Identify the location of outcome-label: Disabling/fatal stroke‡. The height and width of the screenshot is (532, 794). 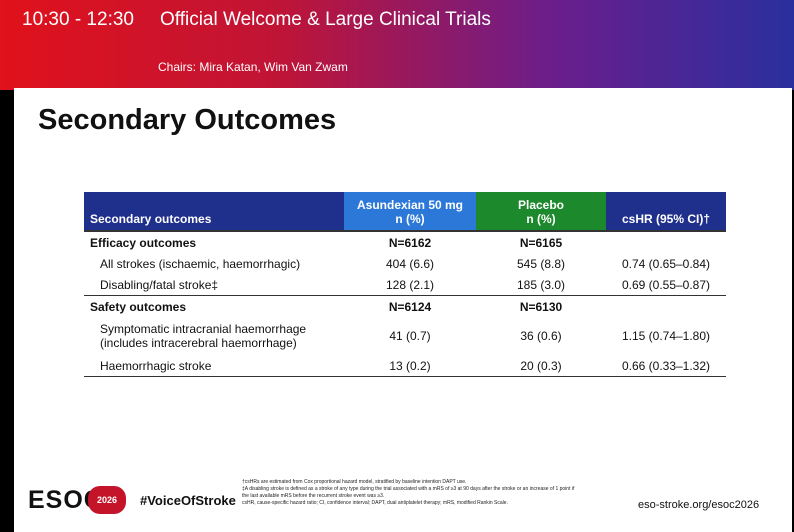
(159, 284).